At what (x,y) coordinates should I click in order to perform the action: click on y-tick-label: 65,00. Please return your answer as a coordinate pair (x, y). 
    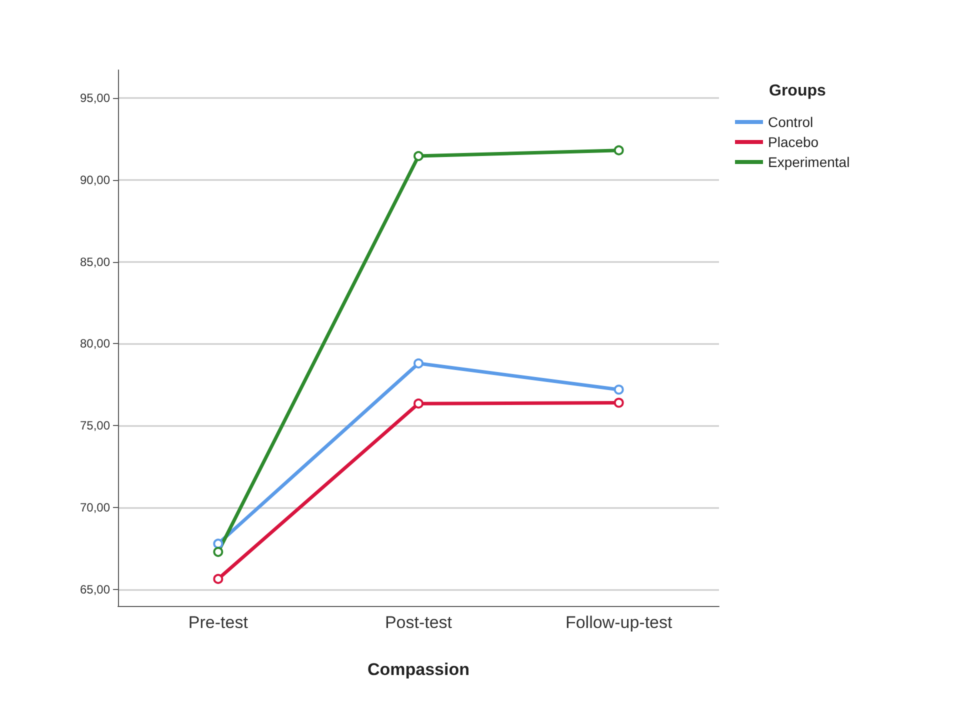
    Looking at the image, I should click on (95, 589).